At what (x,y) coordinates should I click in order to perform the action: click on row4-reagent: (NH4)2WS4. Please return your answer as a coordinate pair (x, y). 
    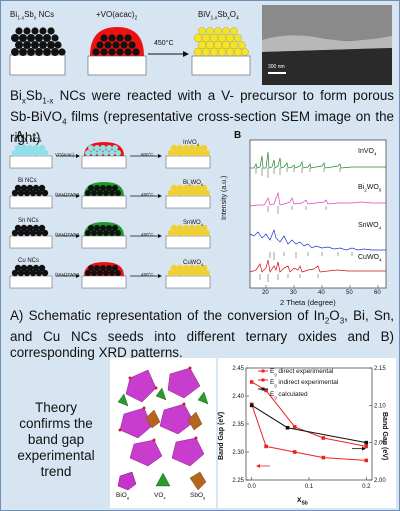
    Looking at the image, I should click on (67, 274).